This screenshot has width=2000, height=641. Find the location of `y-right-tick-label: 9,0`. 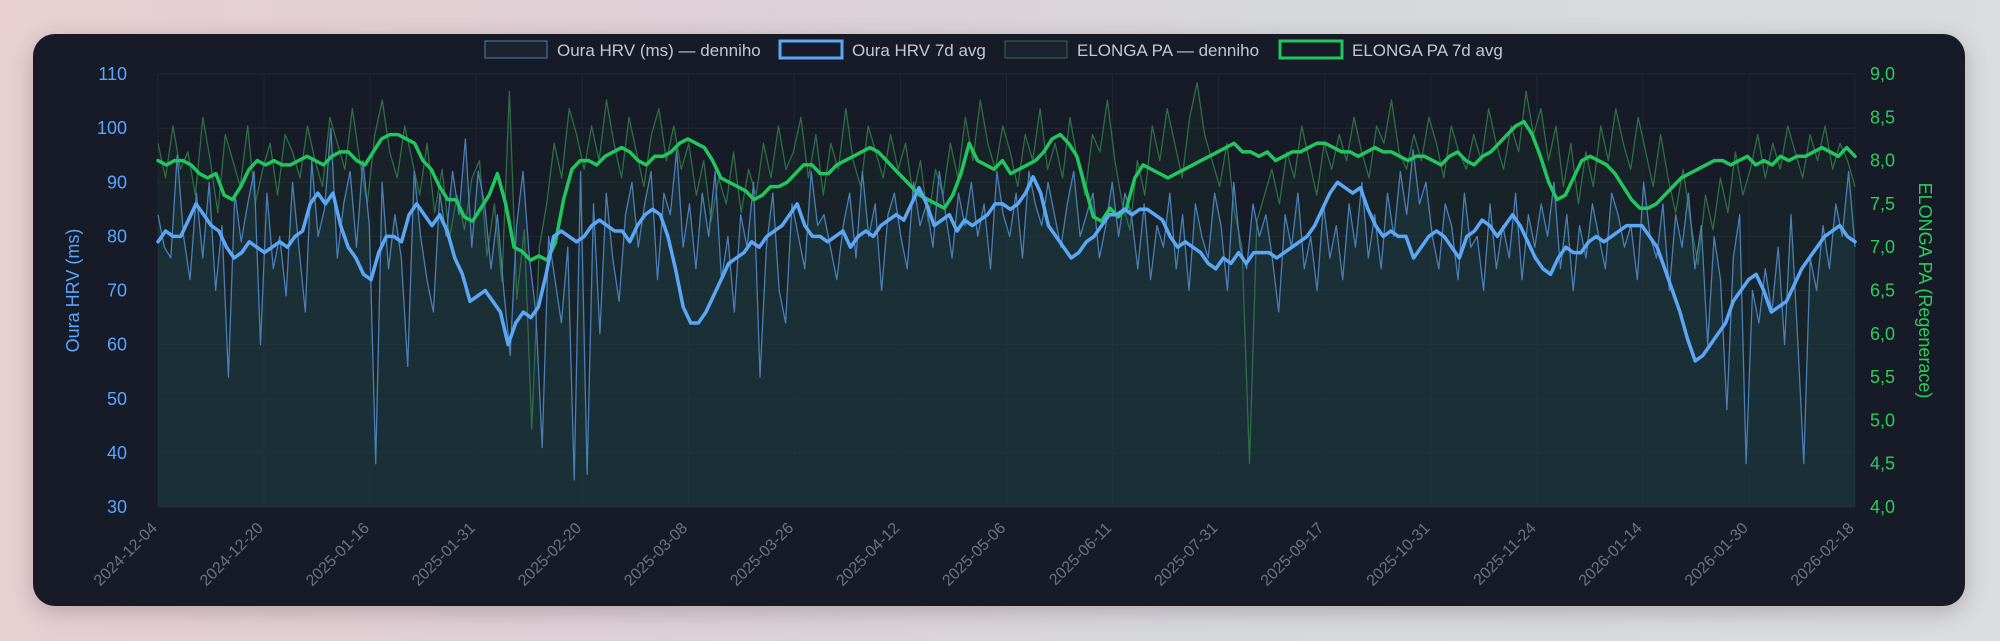

y-right-tick-label: 9,0 is located at coordinates (1882, 74).